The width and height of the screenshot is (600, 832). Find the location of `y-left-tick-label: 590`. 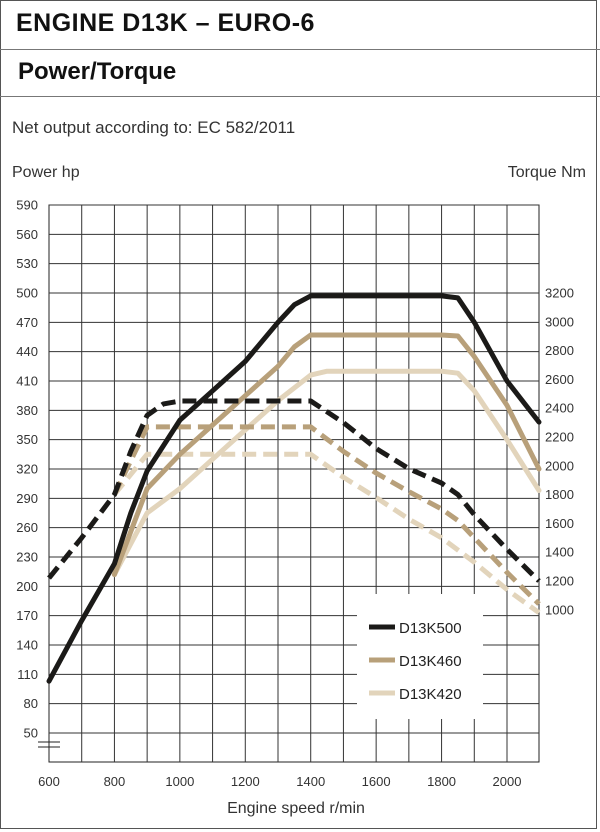

y-left-tick-label: 590 is located at coordinates (27, 205).